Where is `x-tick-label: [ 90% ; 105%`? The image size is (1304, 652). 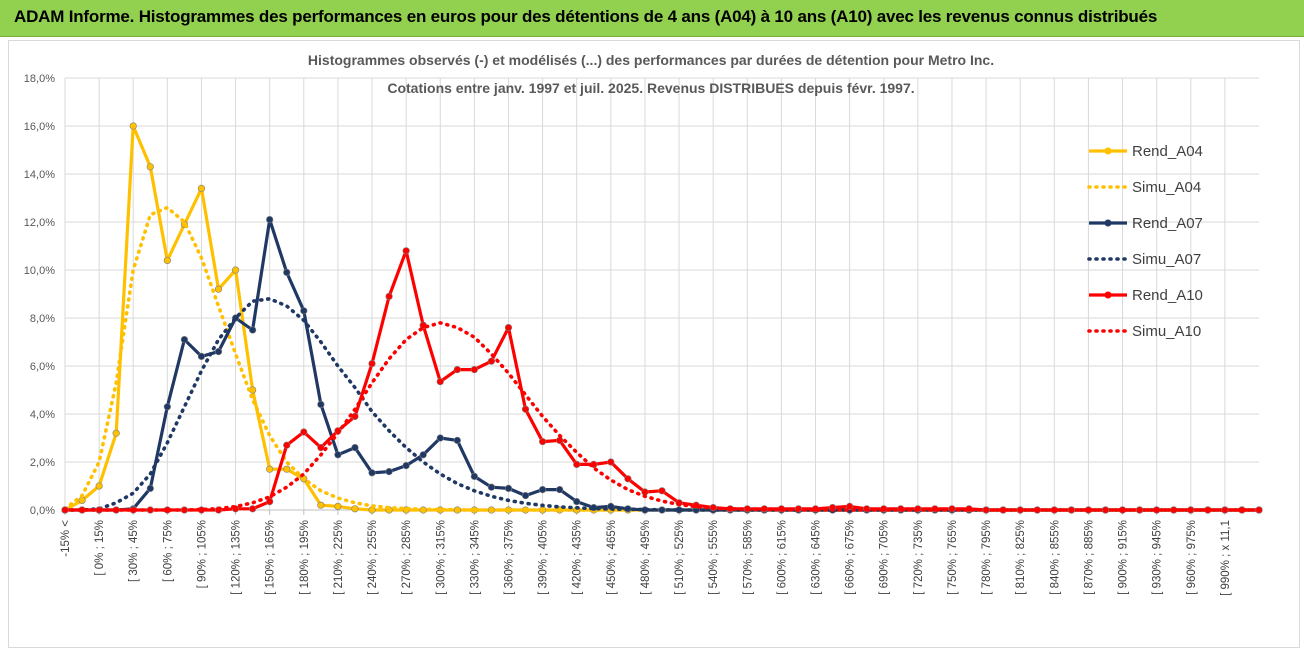
x-tick-label: [ 90% ; 105% is located at coordinates (202, 554).